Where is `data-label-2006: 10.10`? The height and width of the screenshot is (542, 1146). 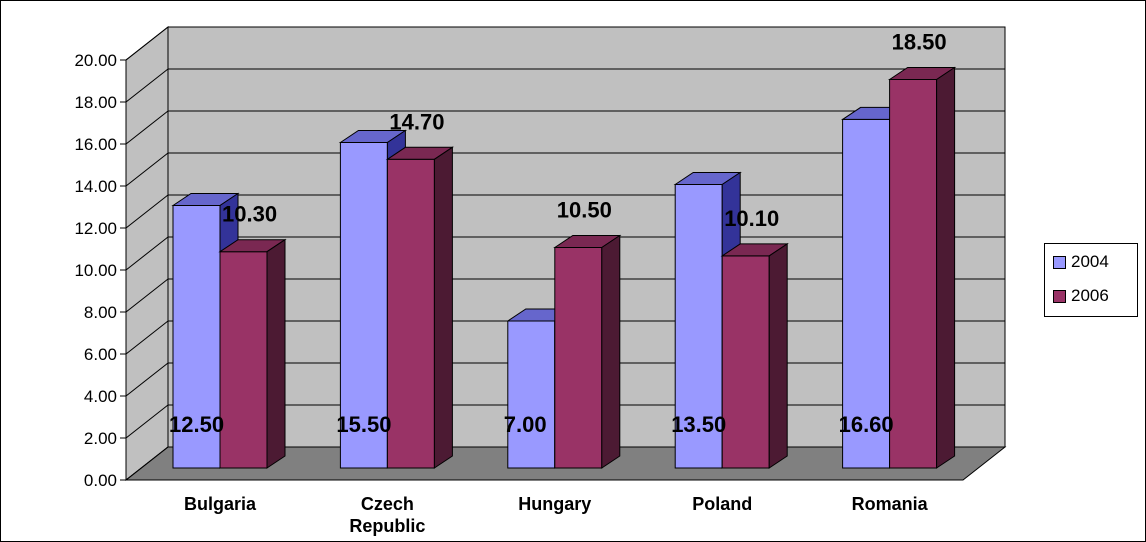
data-label-2006: 10.10 is located at coordinates (751, 218).